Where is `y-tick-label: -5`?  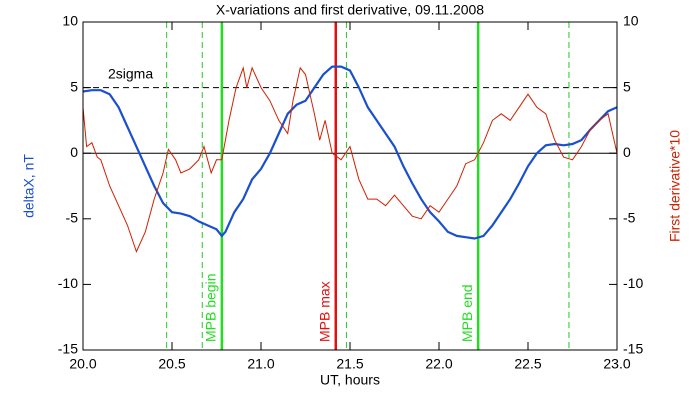 y-tick-label: -5 is located at coordinates (72, 218).